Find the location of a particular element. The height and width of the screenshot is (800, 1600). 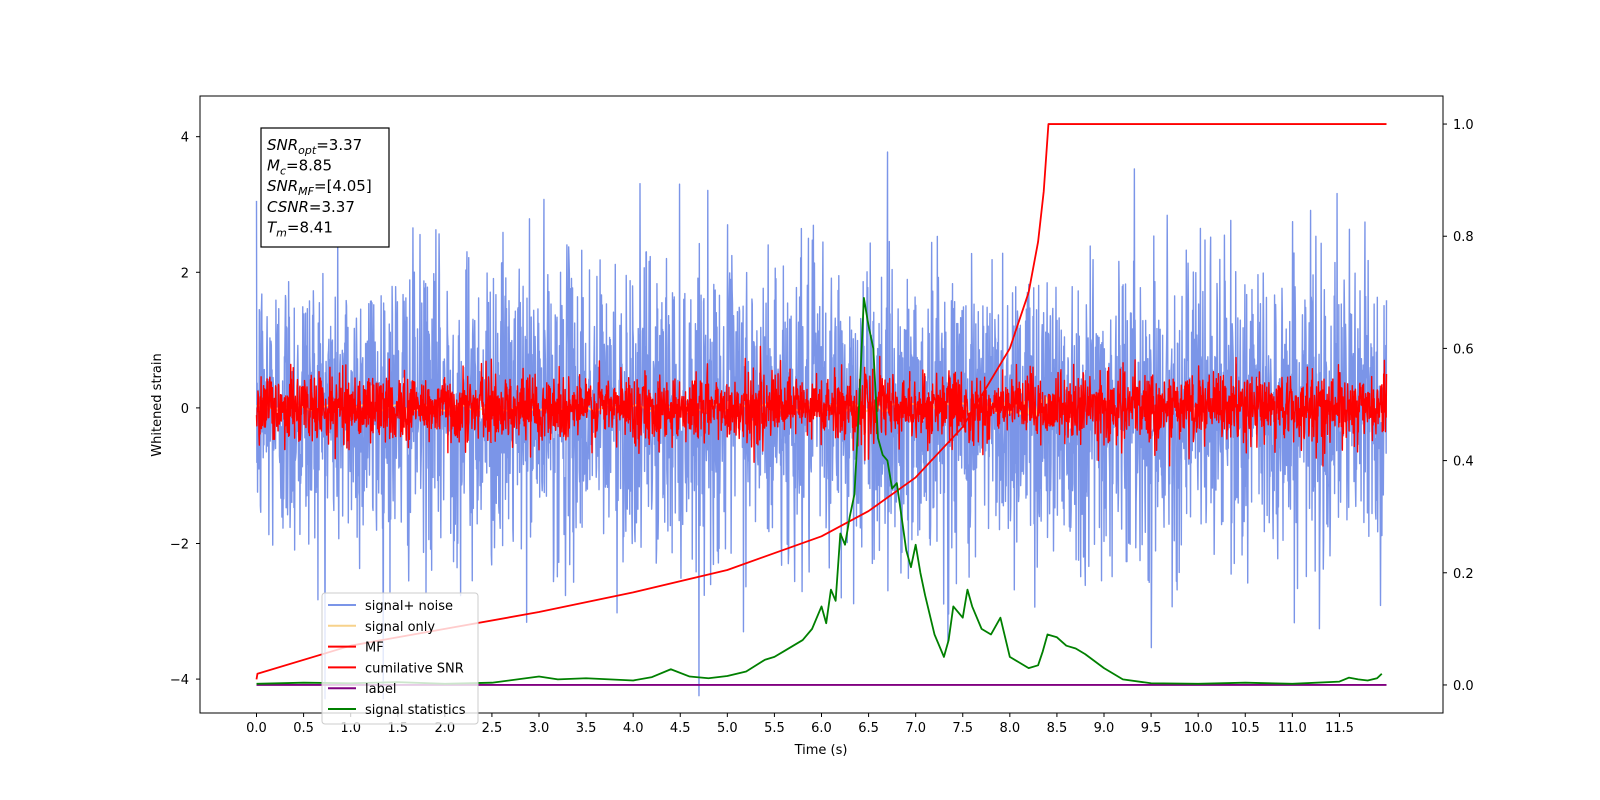

x-tick-label: 4.5 is located at coordinates (680, 728).